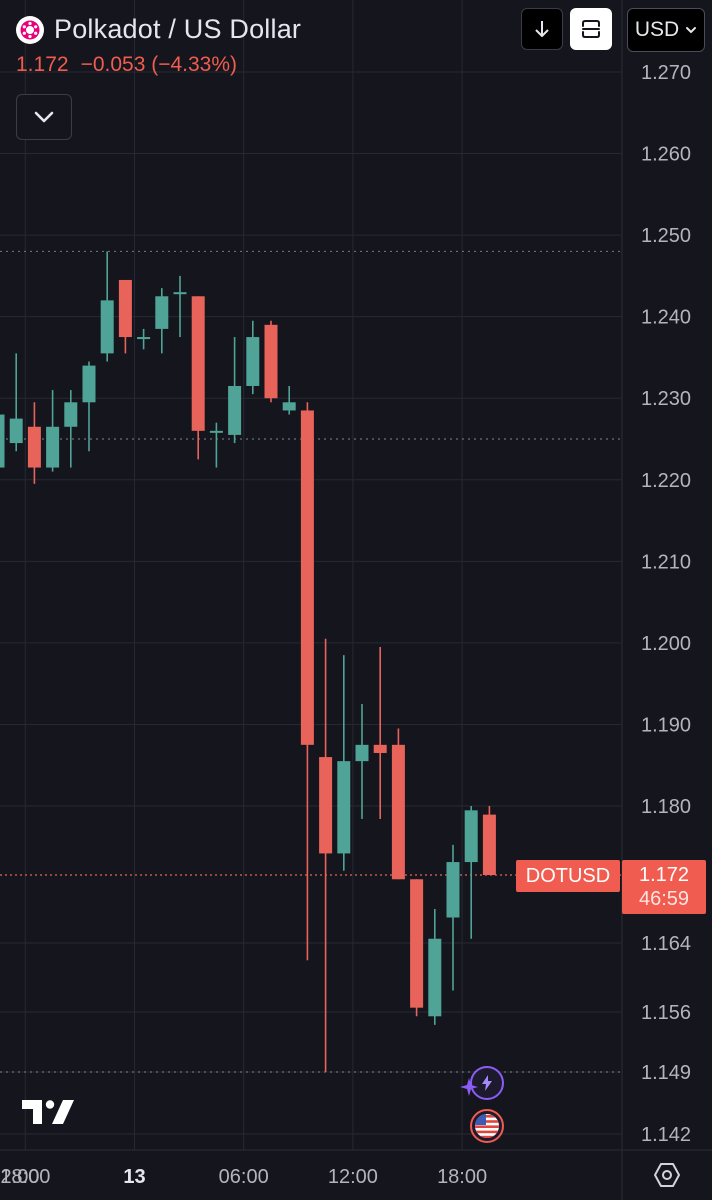  Describe the element at coordinates (134, 1177) in the screenshot. I see `x-tick-label: 13` at that location.